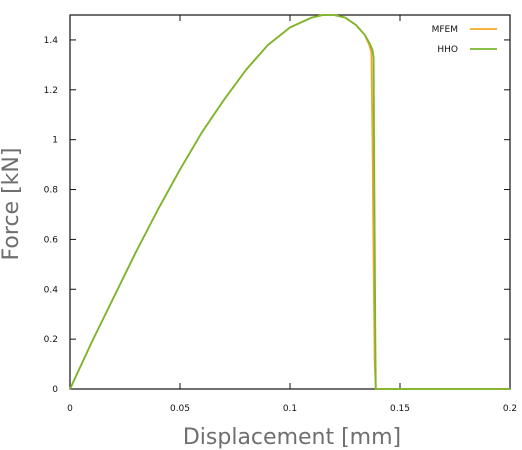 Image resolution: width=522 pixels, height=450 pixels. I want to click on y-tick-label: 0.4, so click(51, 290).